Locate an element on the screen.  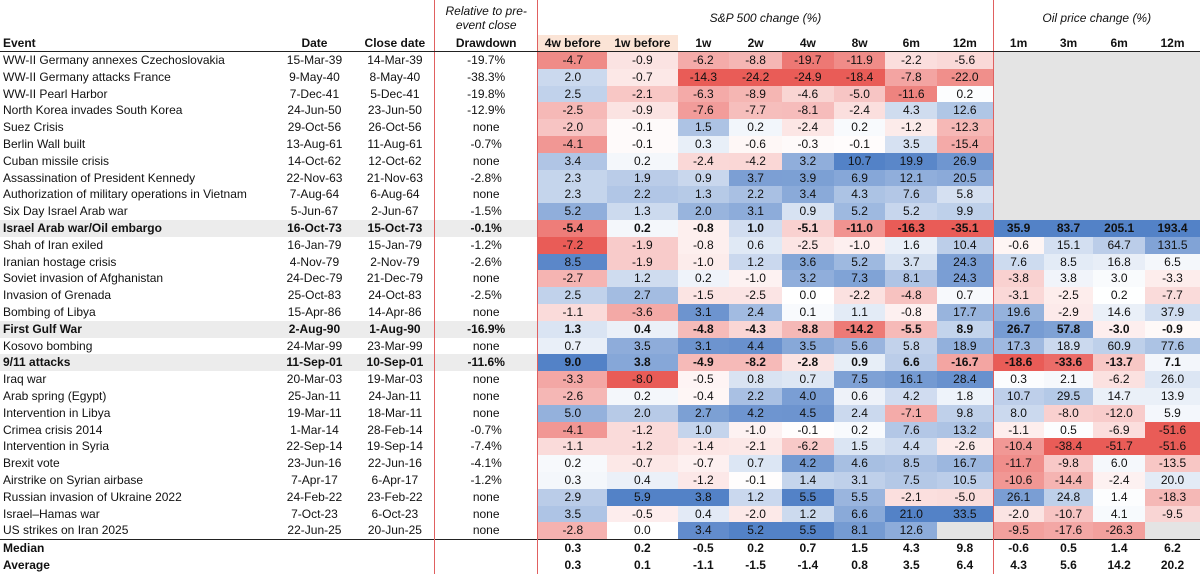
event-name: Iranian hostage crisis is located at coordinates (60, 261).